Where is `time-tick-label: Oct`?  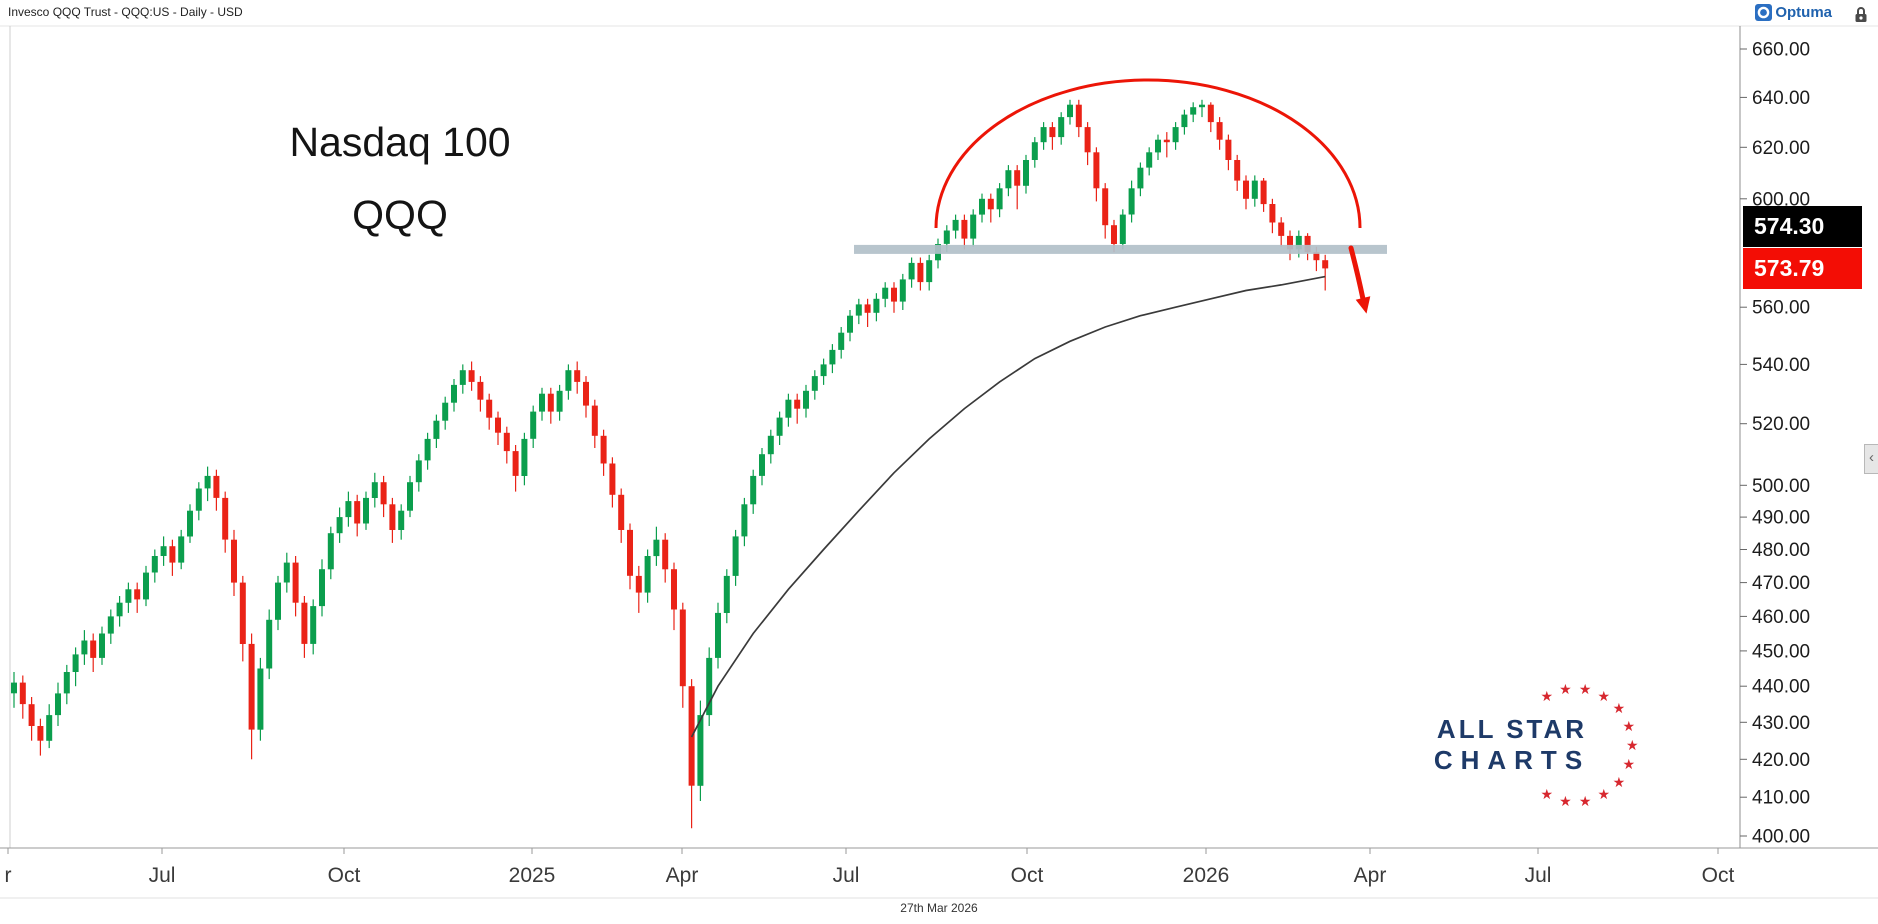
time-tick-label: Oct is located at coordinates (344, 875).